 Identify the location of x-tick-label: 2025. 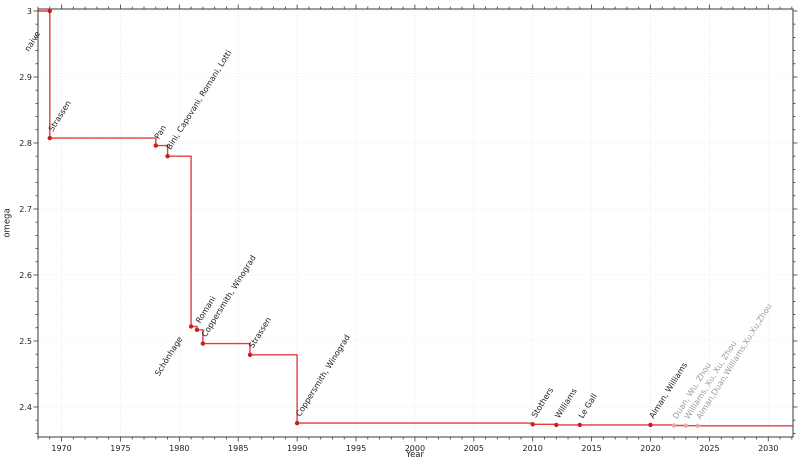
(709, 448).